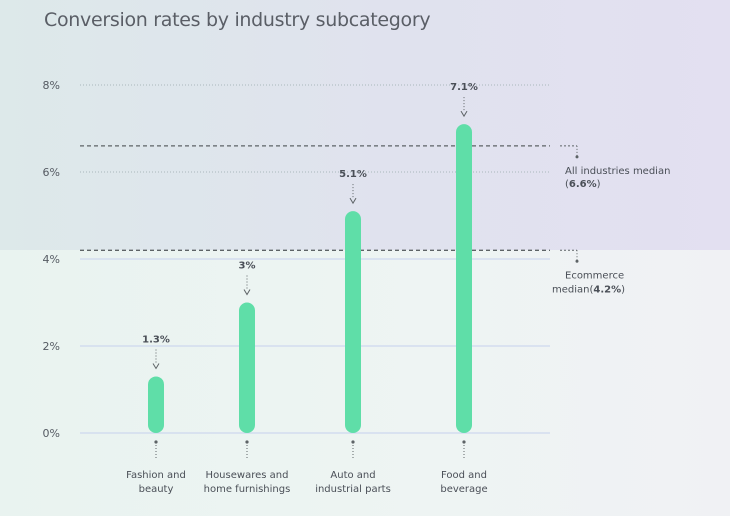  Describe the element at coordinates (594, 275) in the screenshot. I see `reference-label: Ecommerce` at that location.